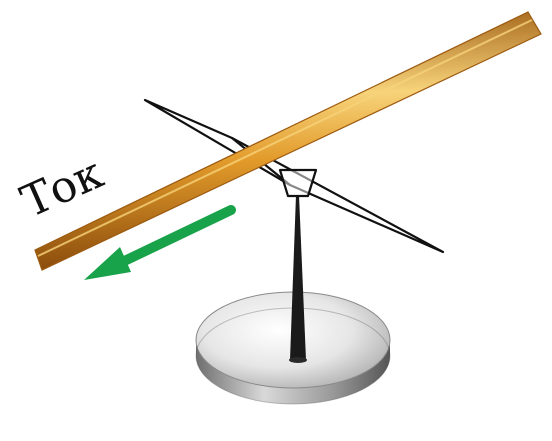 This screenshot has height=441, width=552. I want to click on current-direction-arrow-icon, so click(160, 242).